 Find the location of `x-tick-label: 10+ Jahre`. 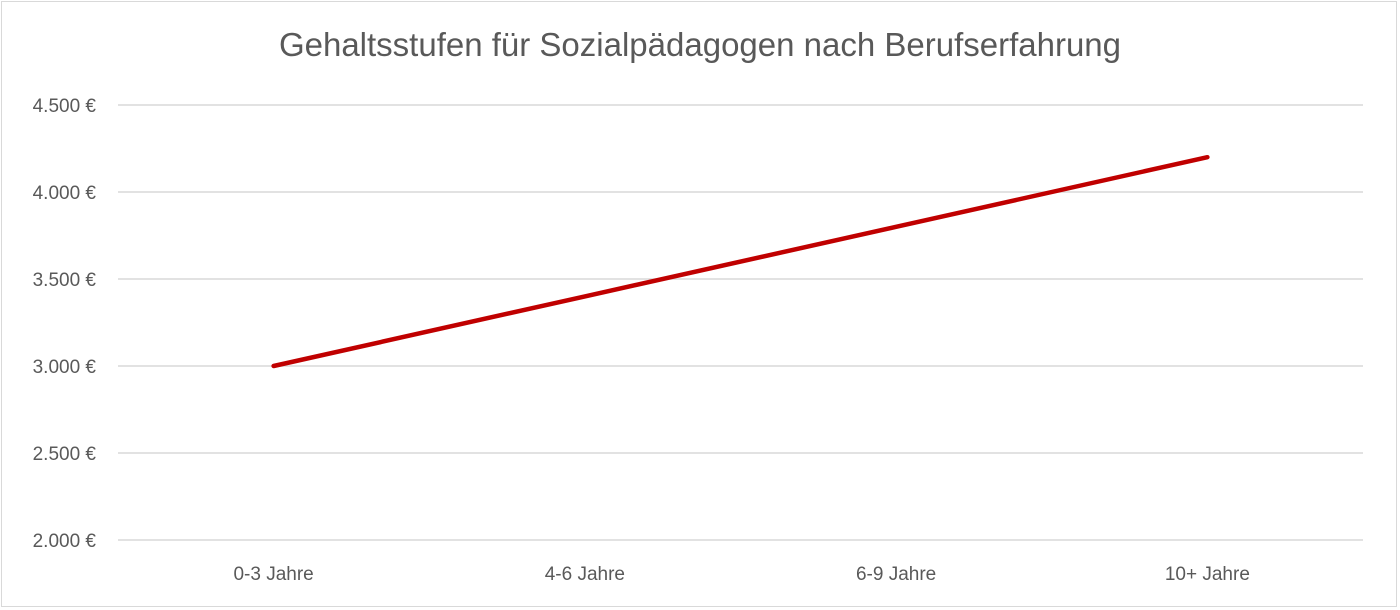

x-tick-label: 10+ Jahre is located at coordinates (1207, 574).